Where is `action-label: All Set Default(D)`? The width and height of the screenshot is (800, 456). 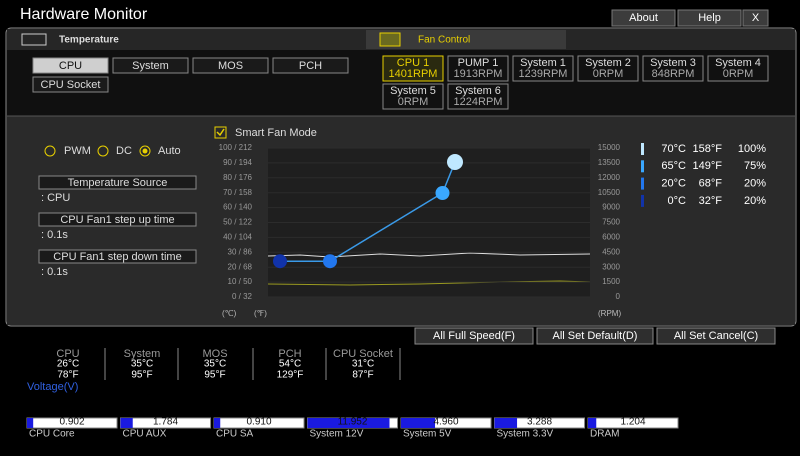 action-label: All Set Default(D) is located at coordinates (595, 336).